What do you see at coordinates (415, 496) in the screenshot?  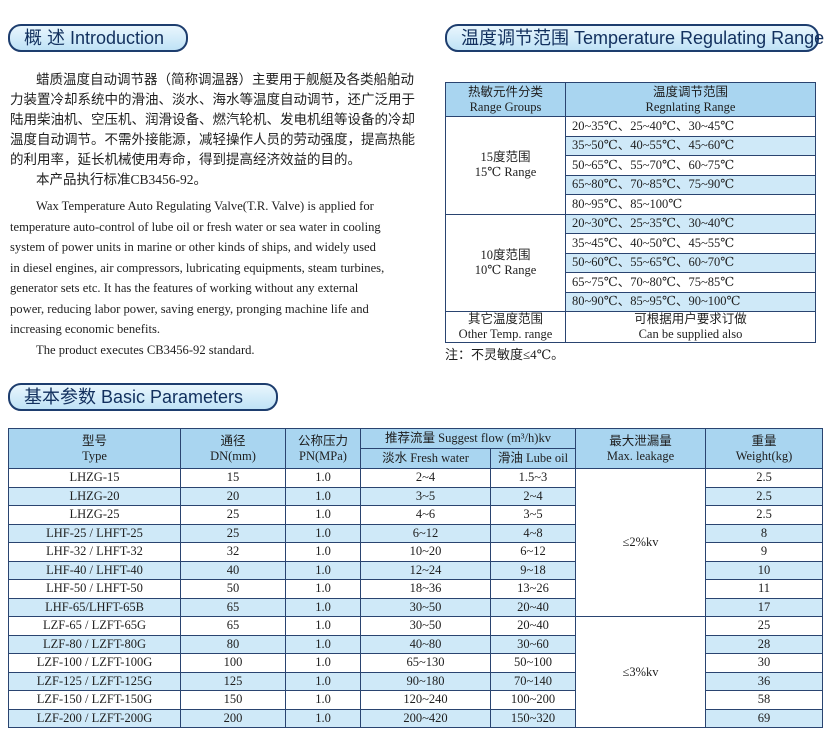 I see `data-row: LHZG-20 20 1.0 3~5 2~4 2.5` at bounding box center [415, 496].